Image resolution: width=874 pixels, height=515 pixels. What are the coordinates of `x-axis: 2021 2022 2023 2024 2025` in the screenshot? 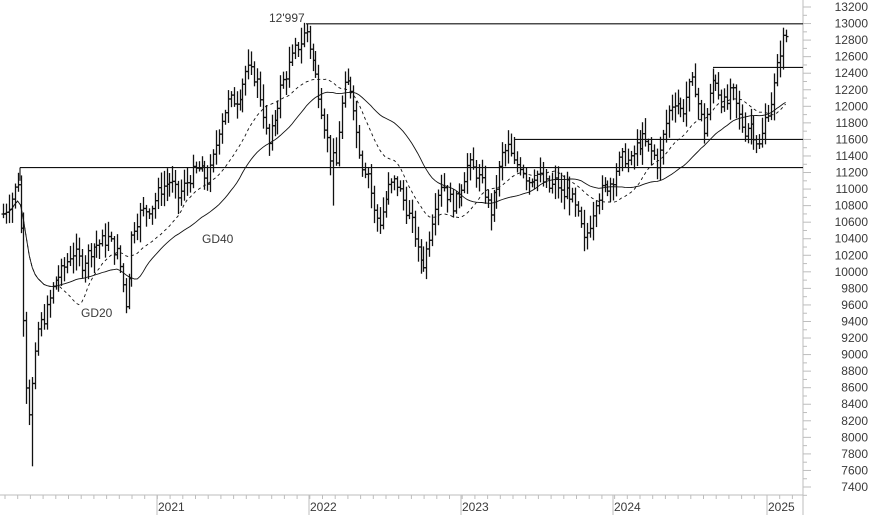 It's located at (401, 504).